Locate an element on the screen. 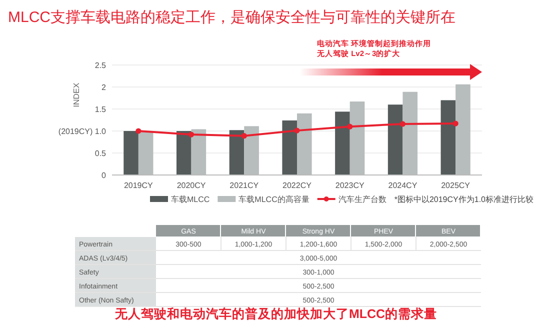 The width and height of the screenshot is (552, 327). x-tick-label: 2020CY is located at coordinates (191, 185).